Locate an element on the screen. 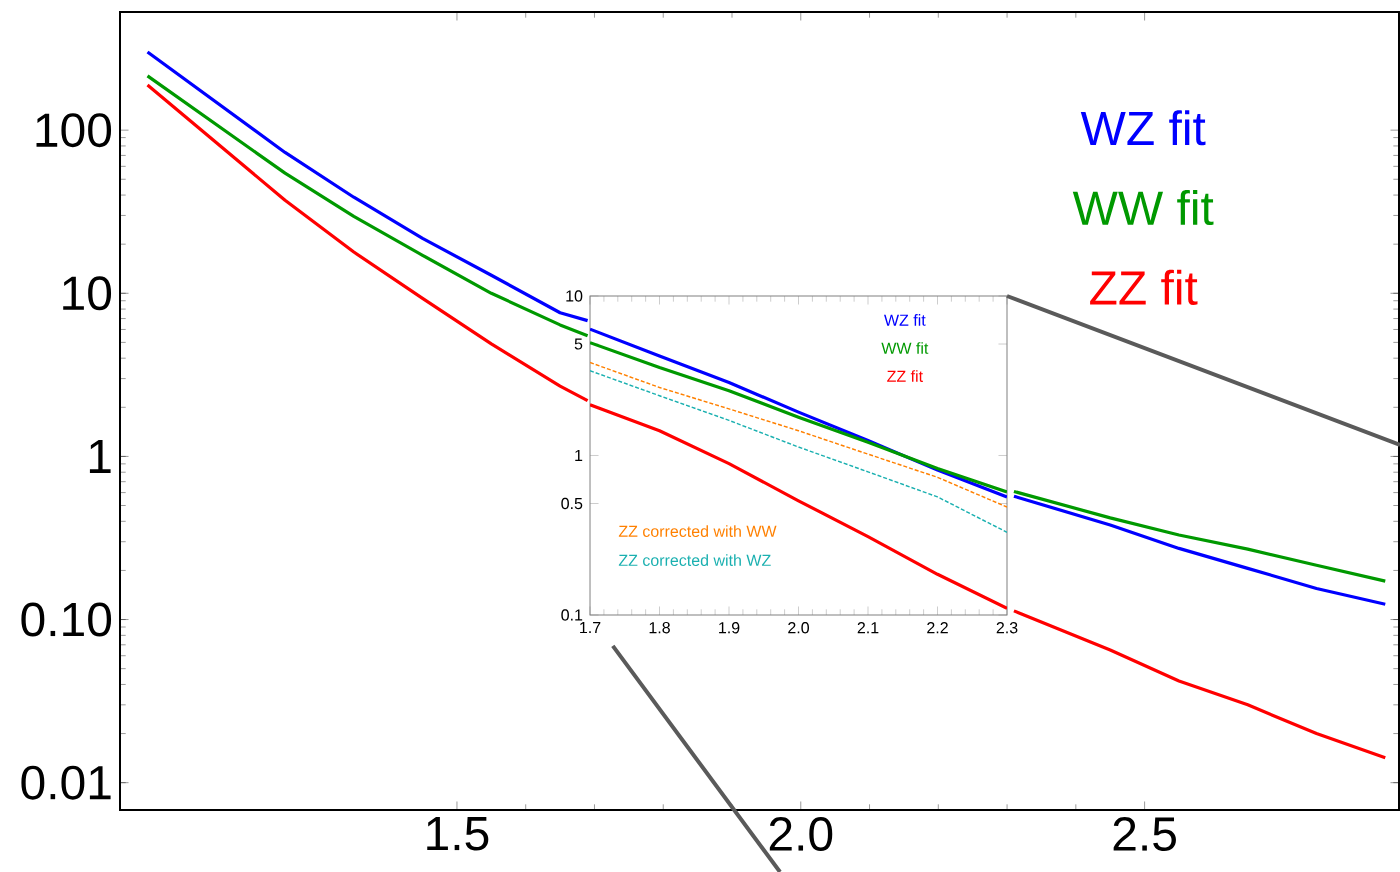 The image size is (1400, 872). text: ZZ corrected with WZ is located at coordinates (694, 560).